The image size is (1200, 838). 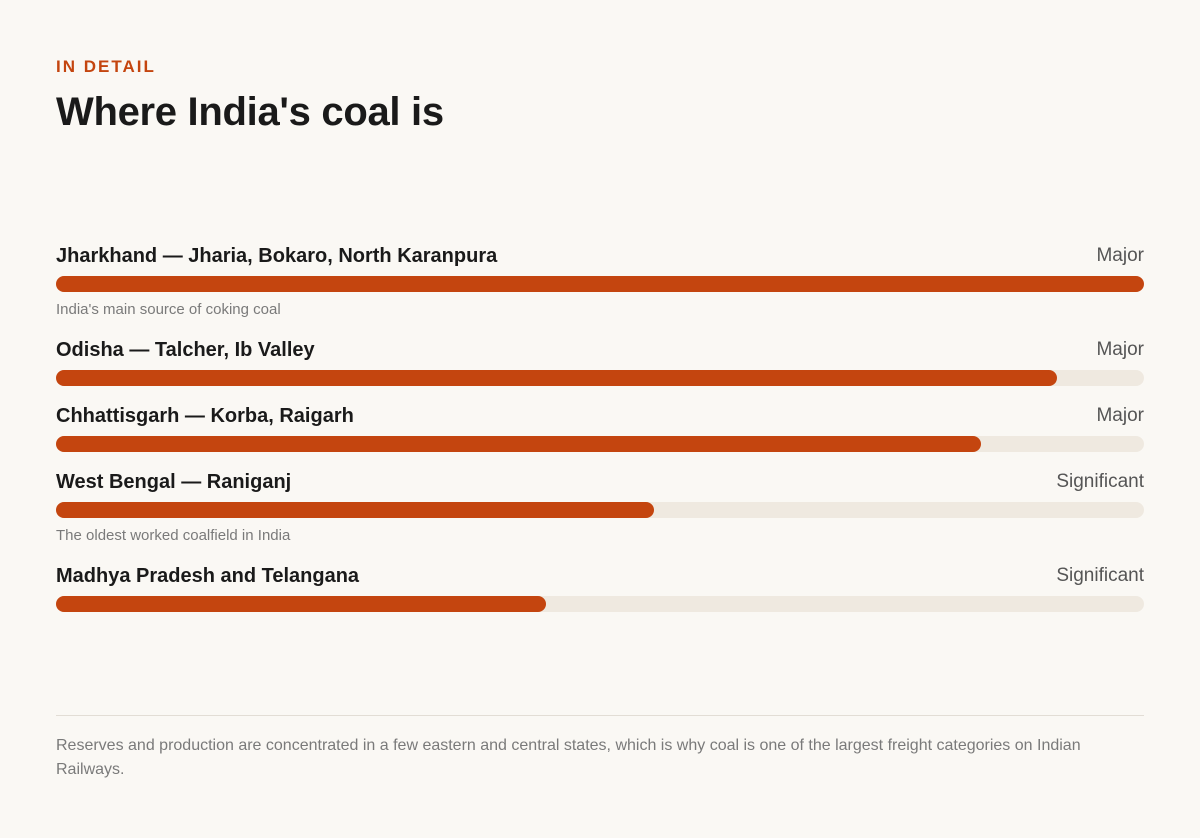 I want to click on eyebrow: IN DETAIL, so click(x=106, y=66).